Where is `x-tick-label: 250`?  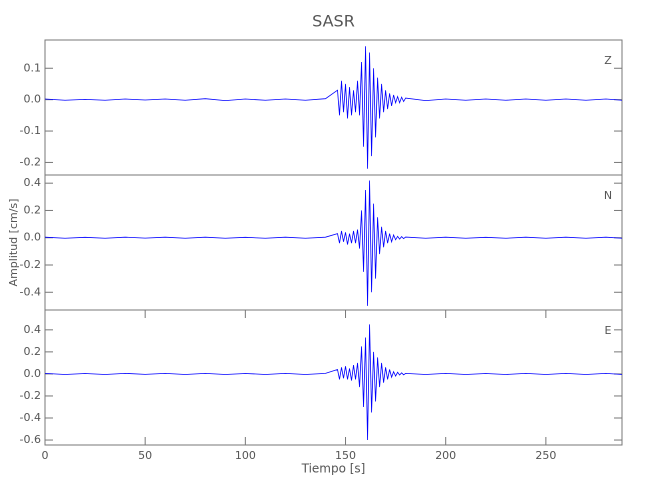 x-tick-label: 250 is located at coordinates (545, 455).